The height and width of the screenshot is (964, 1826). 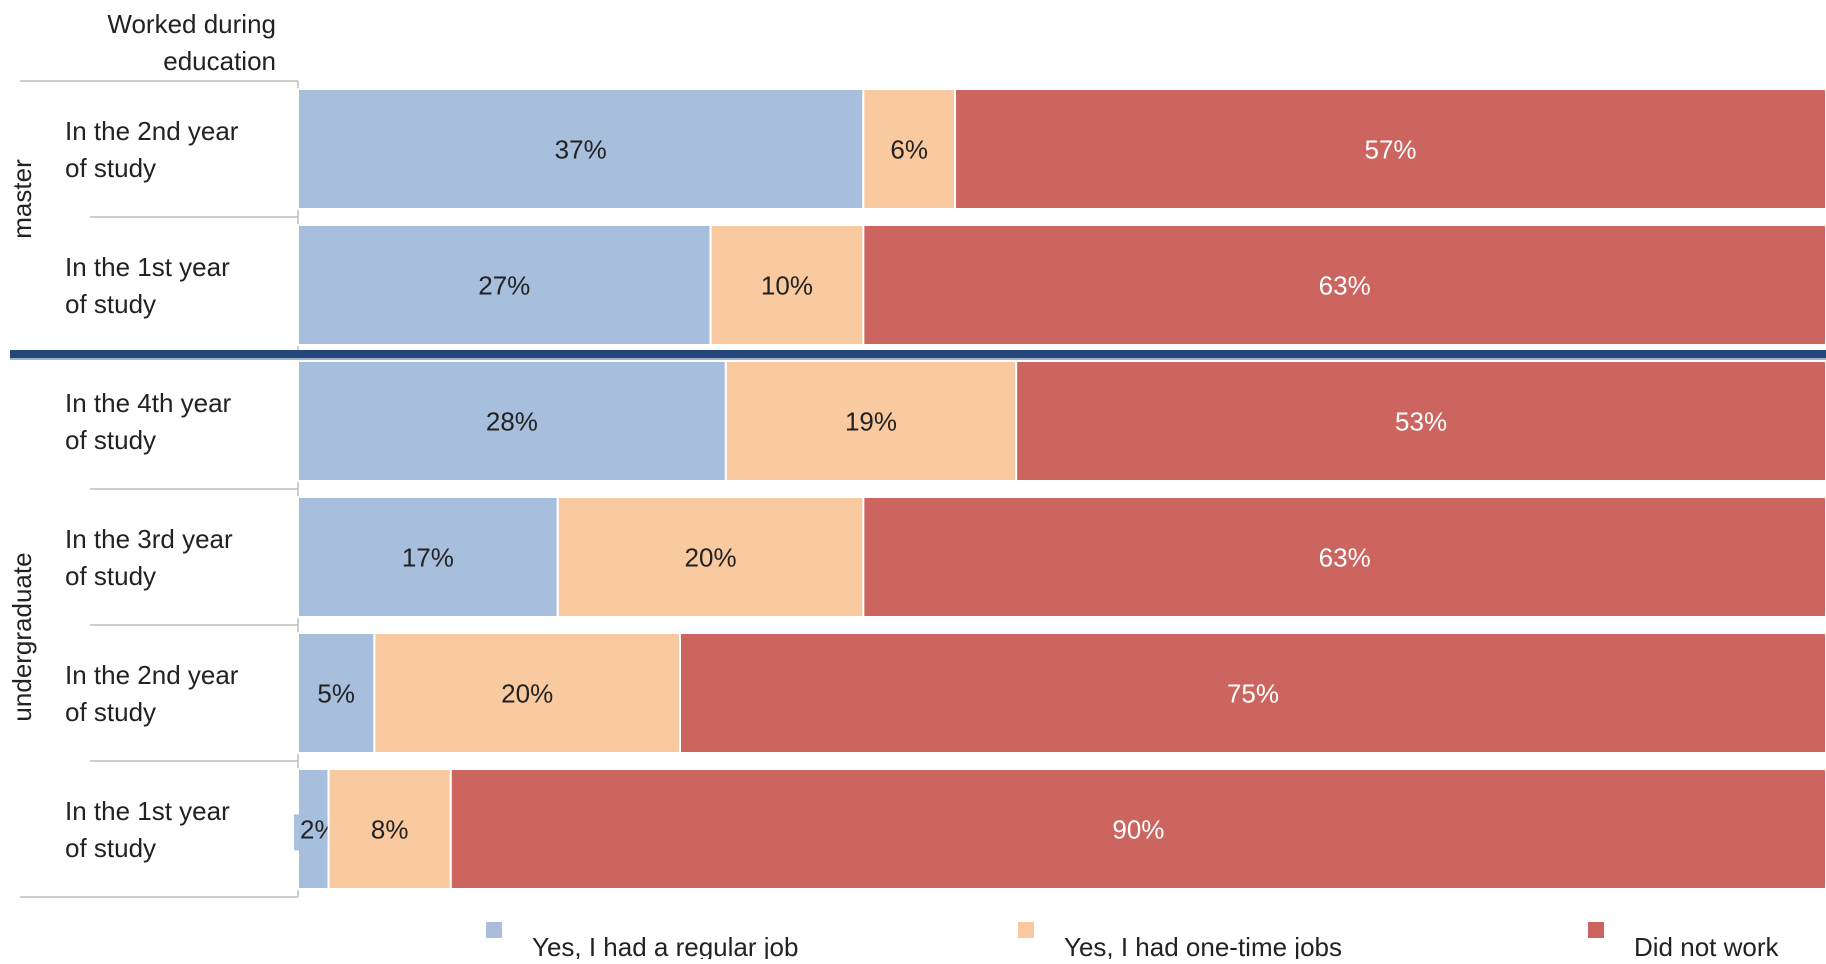 What do you see at coordinates (191, 24) in the screenshot?
I see `header-line: Worked during` at bounding box center [191, 24].